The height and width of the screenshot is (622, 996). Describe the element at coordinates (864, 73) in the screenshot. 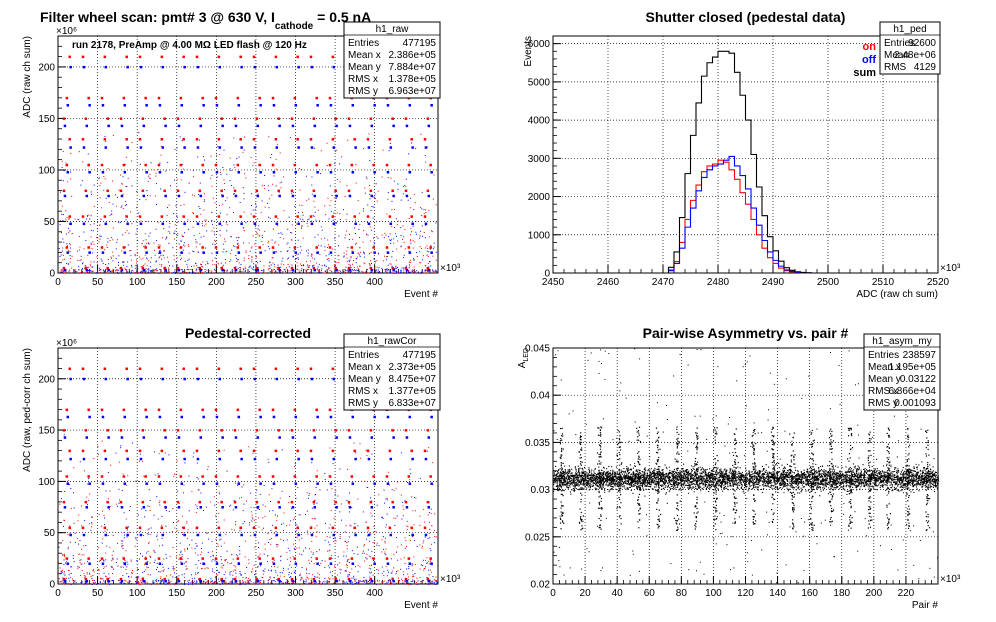

I see `legend-entry: sum` at that location.